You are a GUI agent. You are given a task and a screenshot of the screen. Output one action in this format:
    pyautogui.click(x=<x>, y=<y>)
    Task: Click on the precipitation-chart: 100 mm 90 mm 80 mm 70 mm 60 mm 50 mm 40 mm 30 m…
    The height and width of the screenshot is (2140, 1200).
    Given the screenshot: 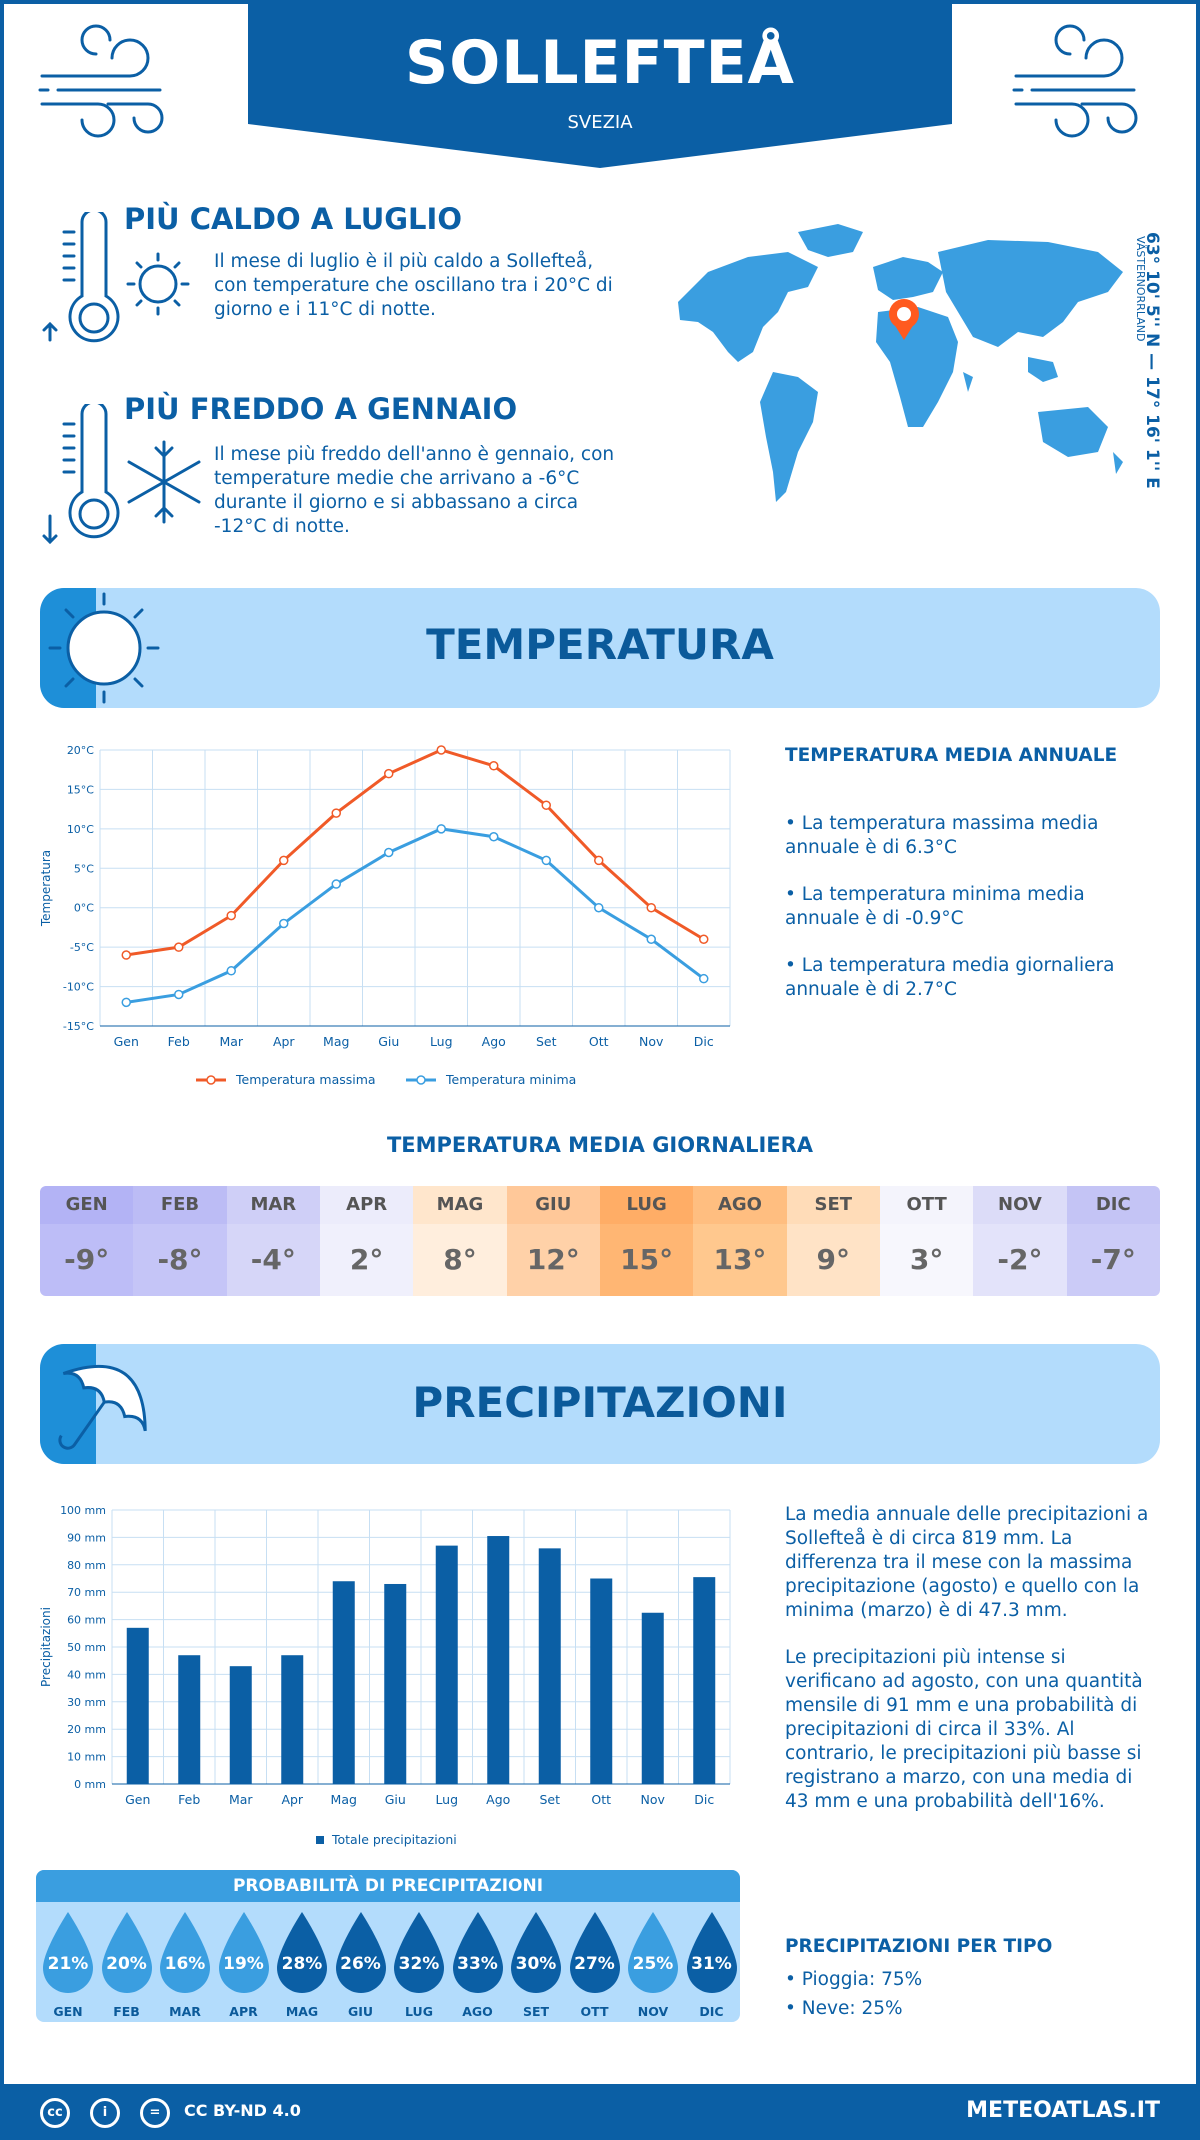 What is the action you would take?
    pyautogui.click(x=385, y=1675)
    